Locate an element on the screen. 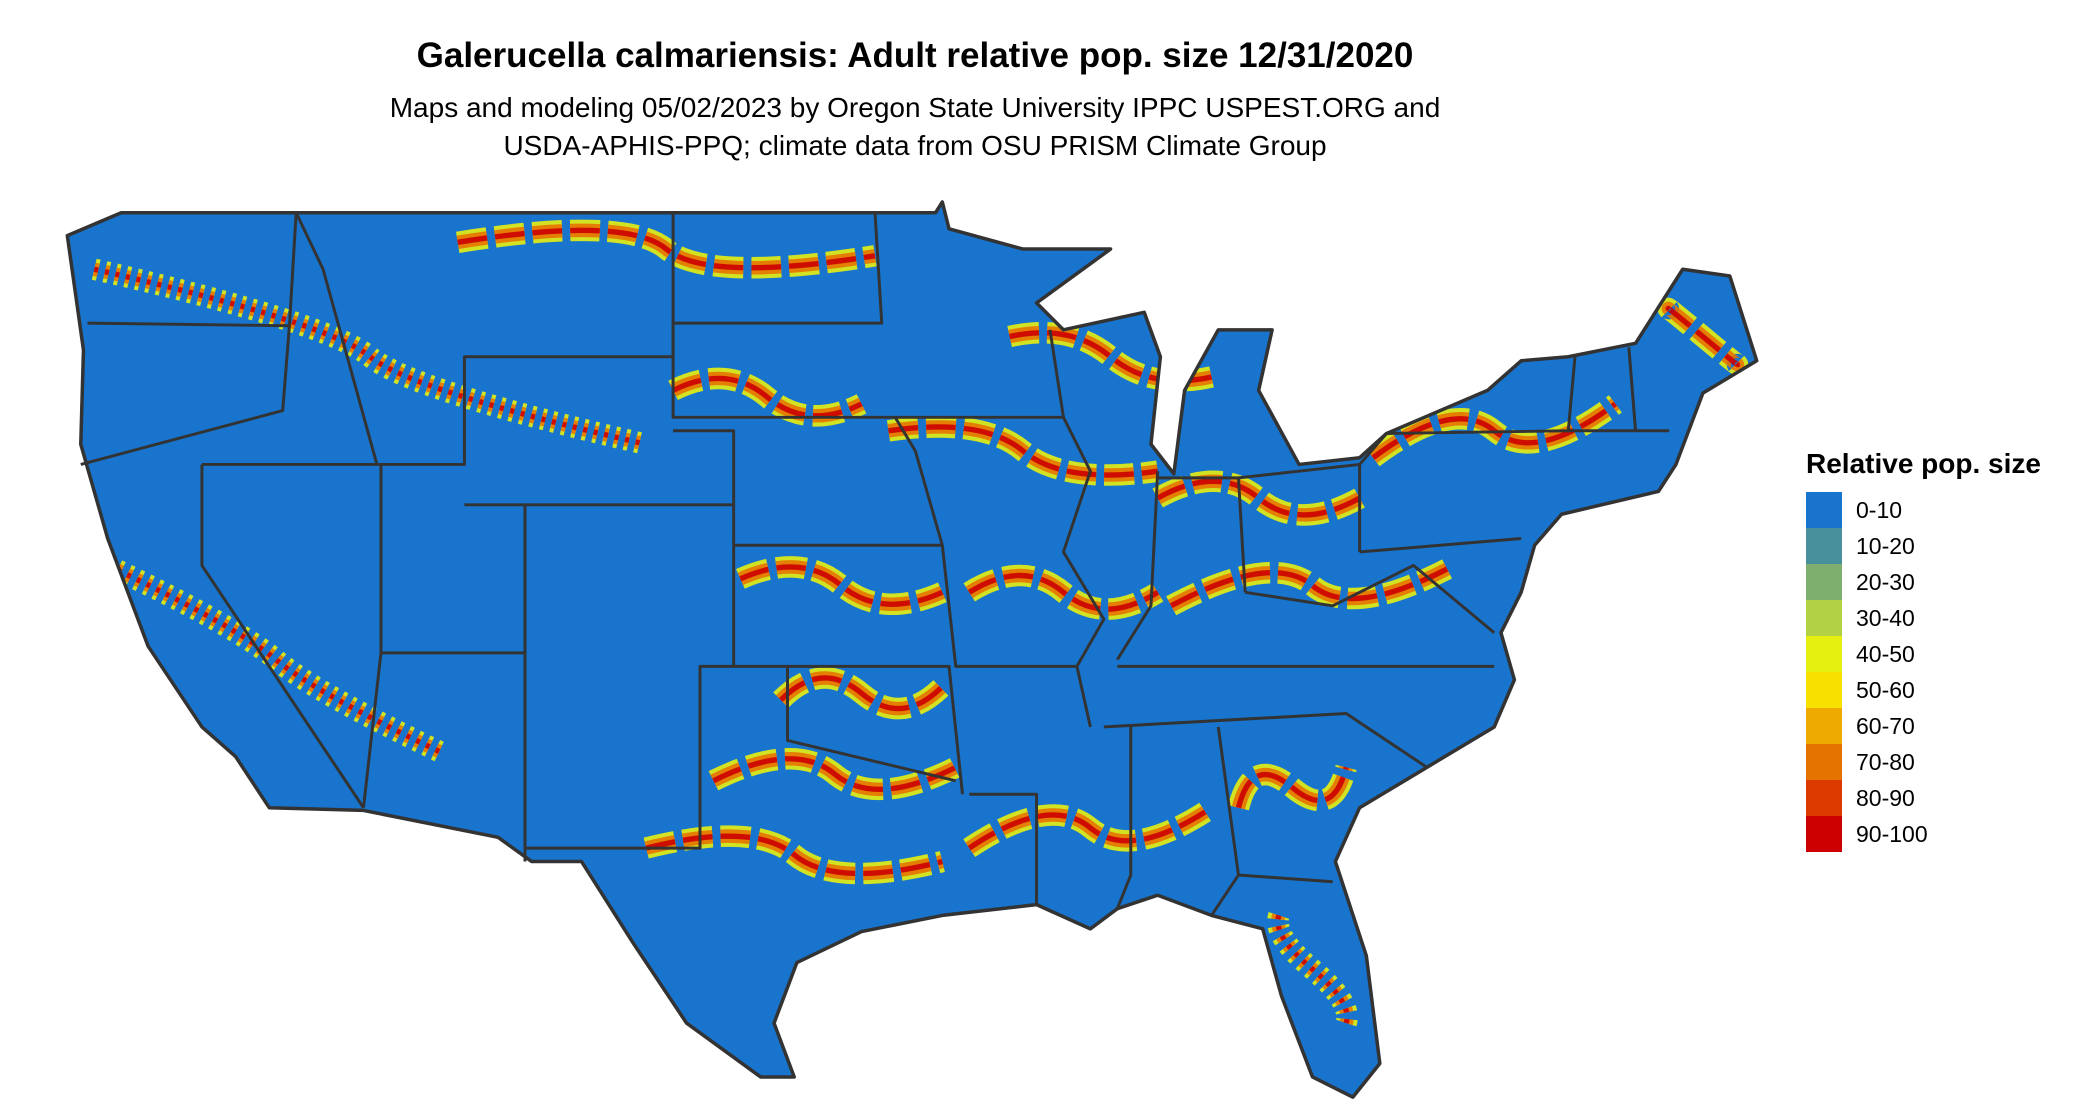 The image size is (2100, 1116). legend-item: 90-100 is located at coordinates (1923, 834).